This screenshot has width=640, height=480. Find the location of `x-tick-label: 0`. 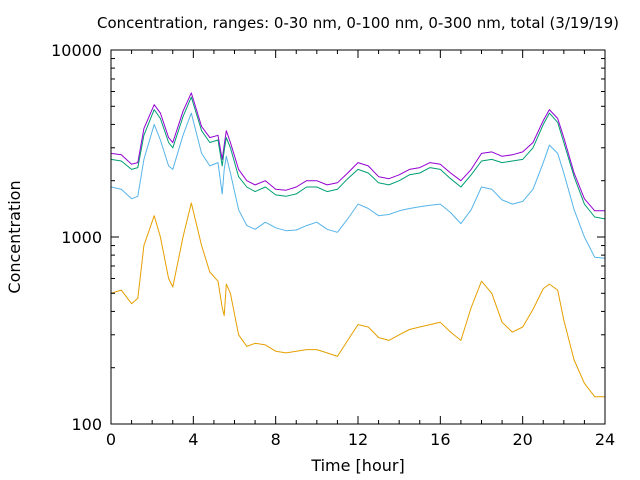

x-tick-label: 0 is located at coordinates (111, 439).